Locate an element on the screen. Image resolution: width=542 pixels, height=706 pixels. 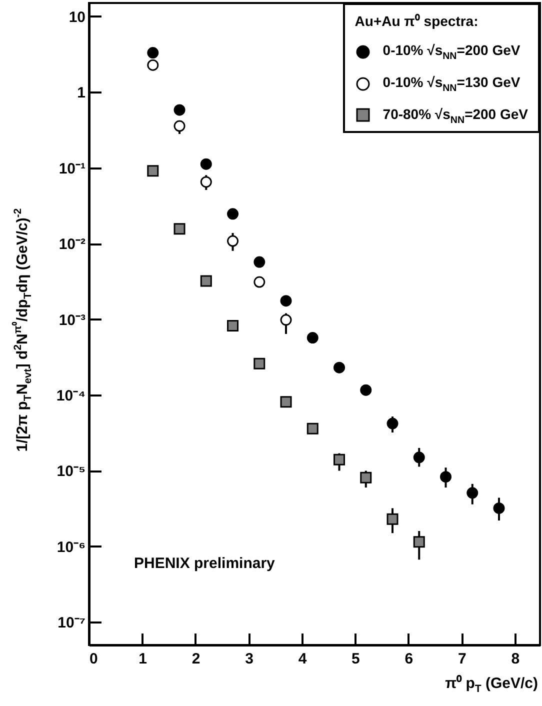
x-tick-label: 7 is located at coordinates (462, 659).